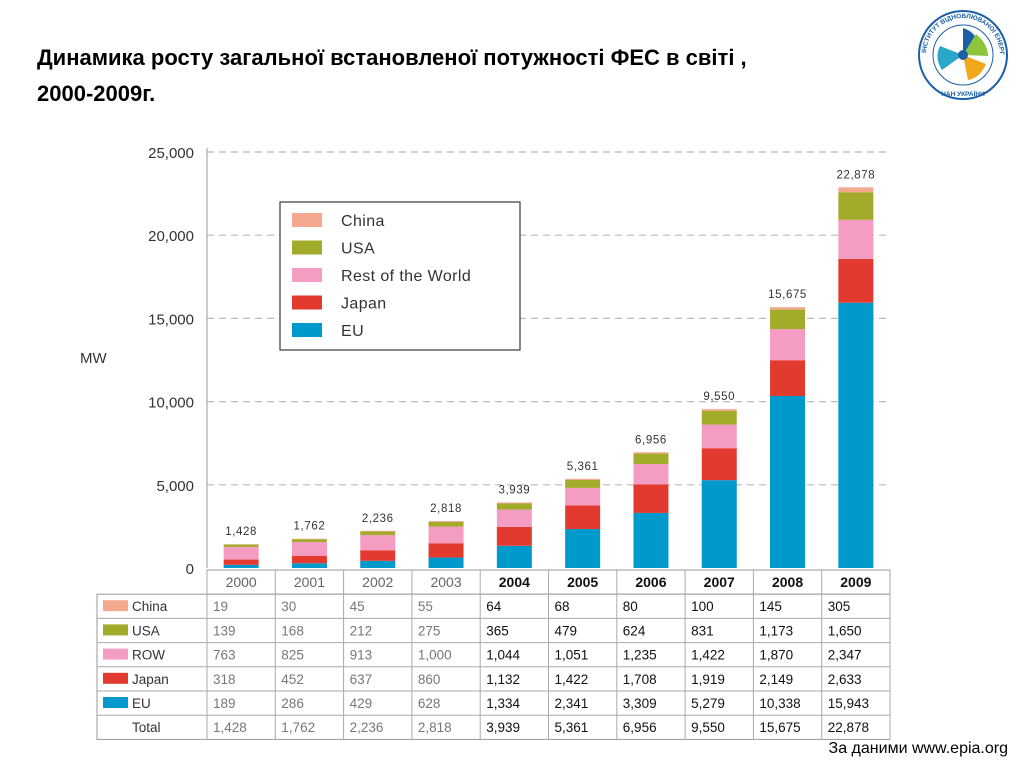 Image resolution: width=1024 pixels, height=768 pixels. What do you see at coordinates (367, 727) in the screenshot?
I see `table-cell: 2,236` at bounding box center [367, 727].